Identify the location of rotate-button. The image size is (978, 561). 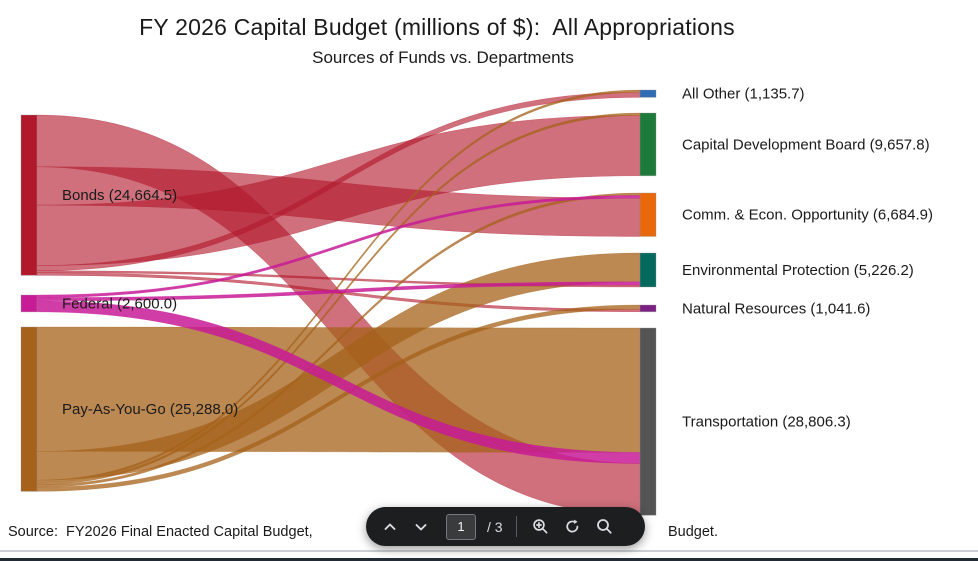
(572, 526).